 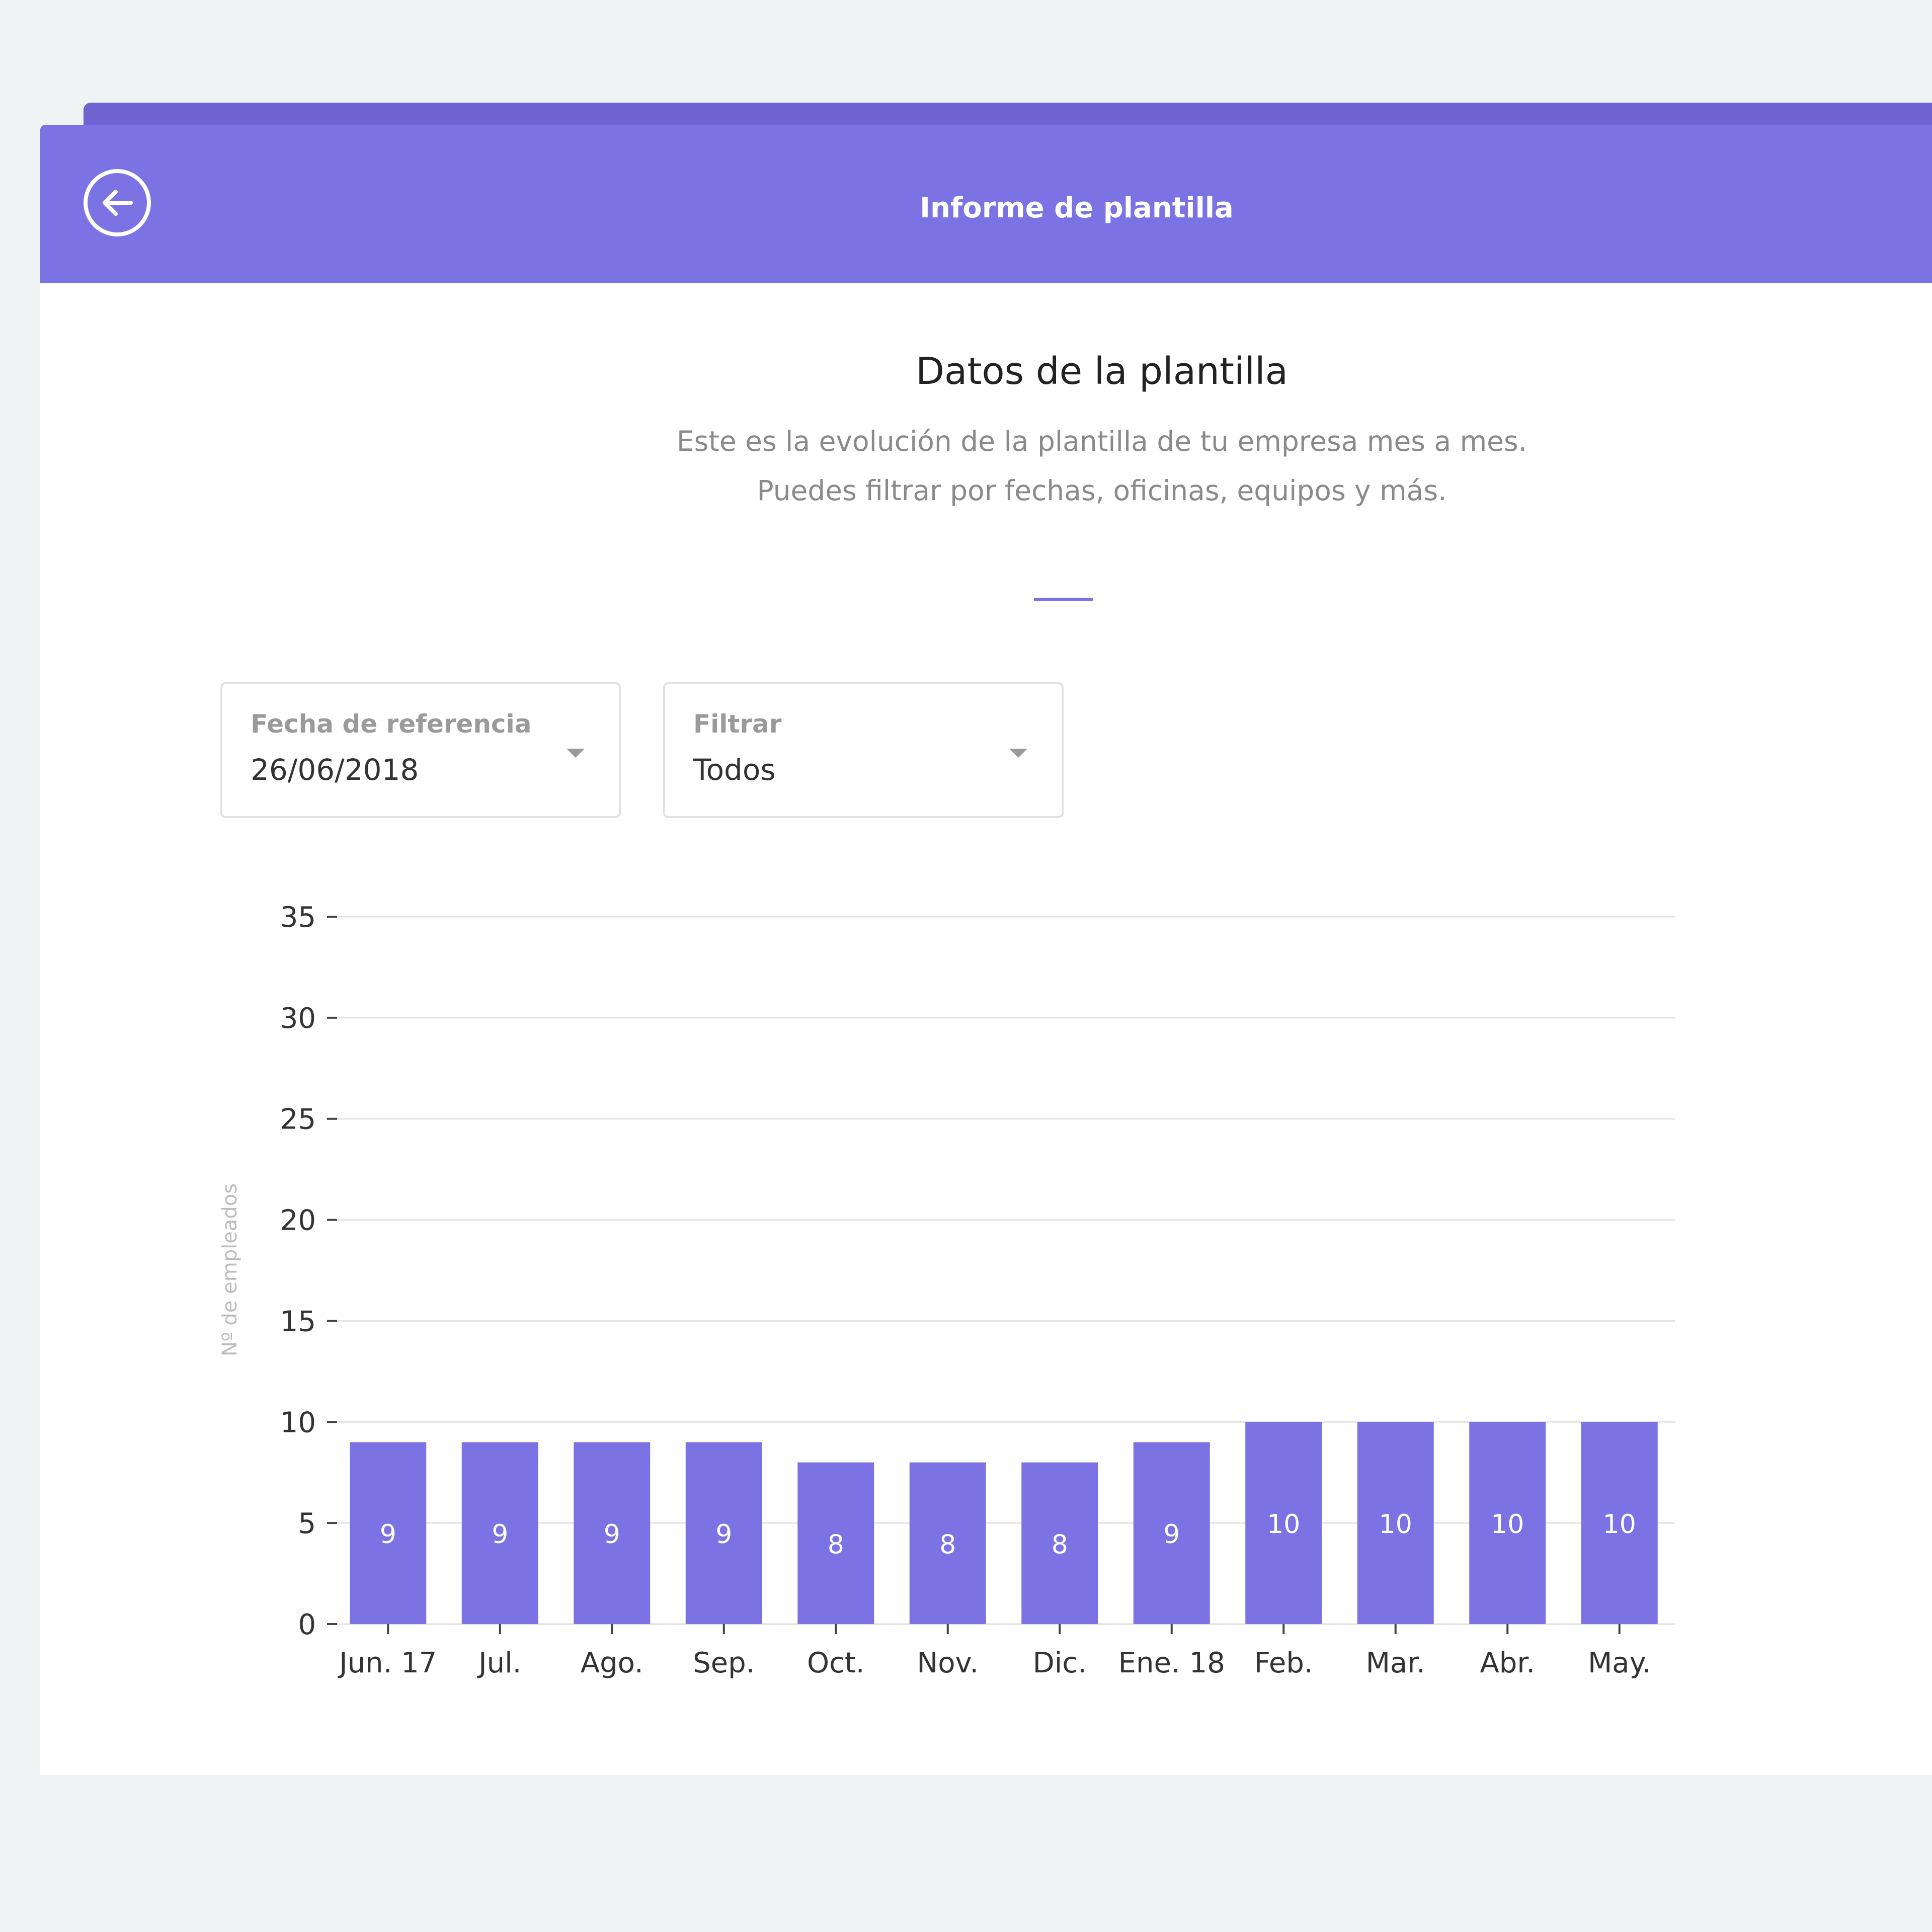 What do you see at coordinates (1283, 1663) in the screenshot?
I see `x-tick-label: Feb.` at bounding box center [1283, 1663].